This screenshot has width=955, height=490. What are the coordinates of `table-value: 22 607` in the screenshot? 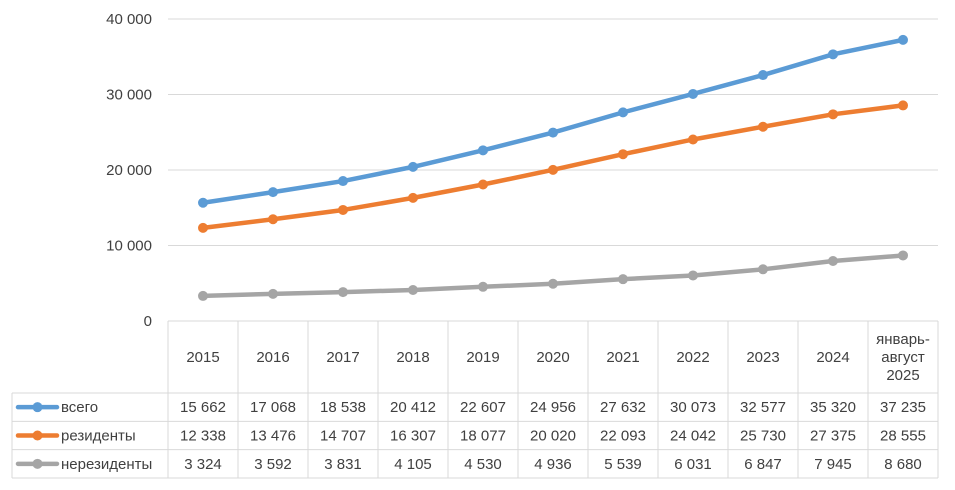 It's located at (483, 407).